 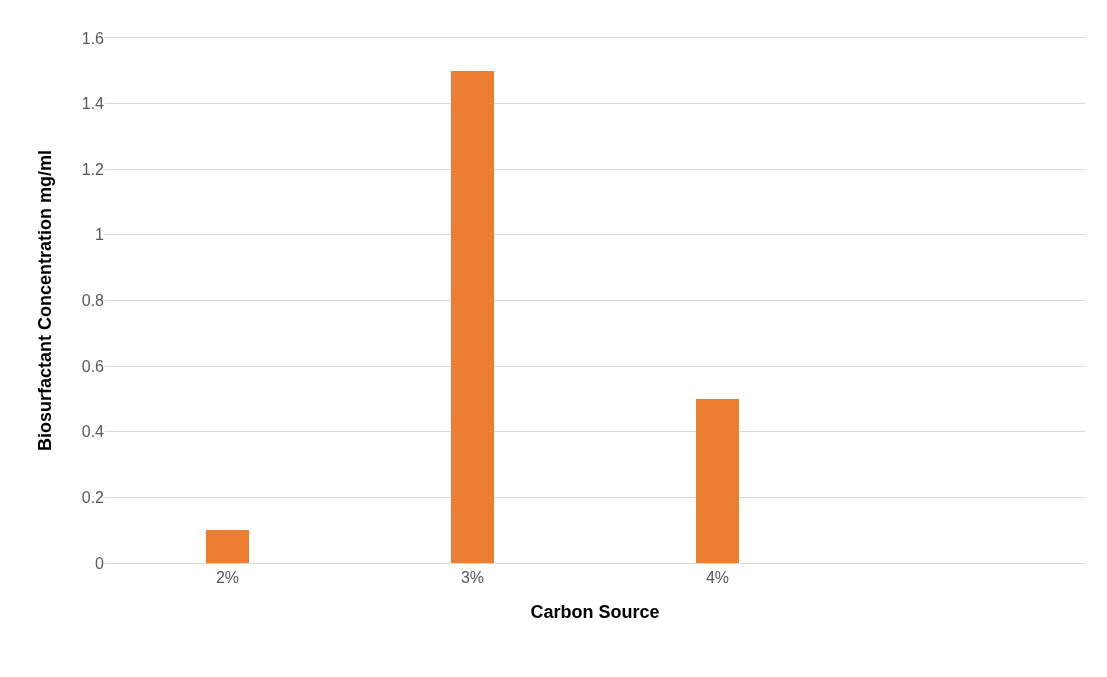 I want to click on y-tick-label: 1, so click(x=100, y=235).